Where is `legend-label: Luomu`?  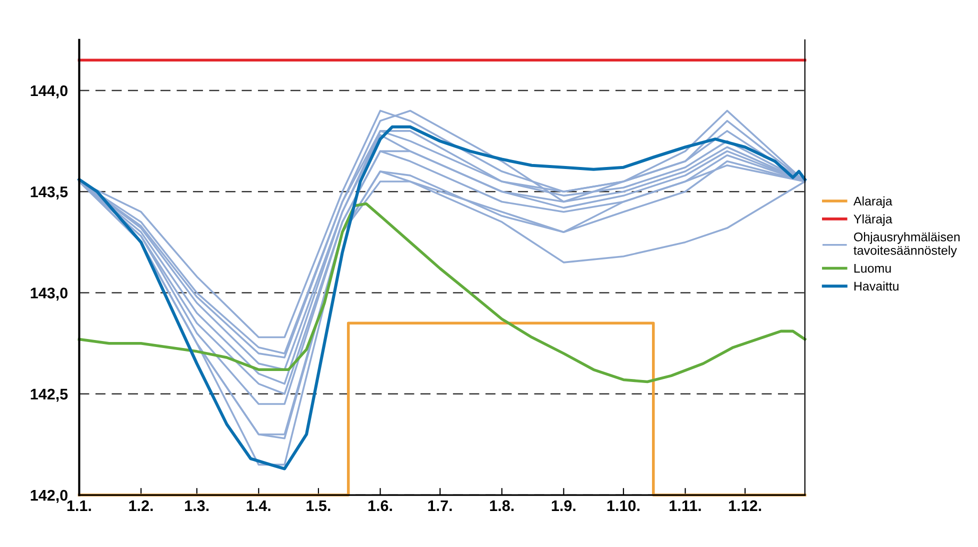 legend-label: Luomu is located at coordinates (872, 268).